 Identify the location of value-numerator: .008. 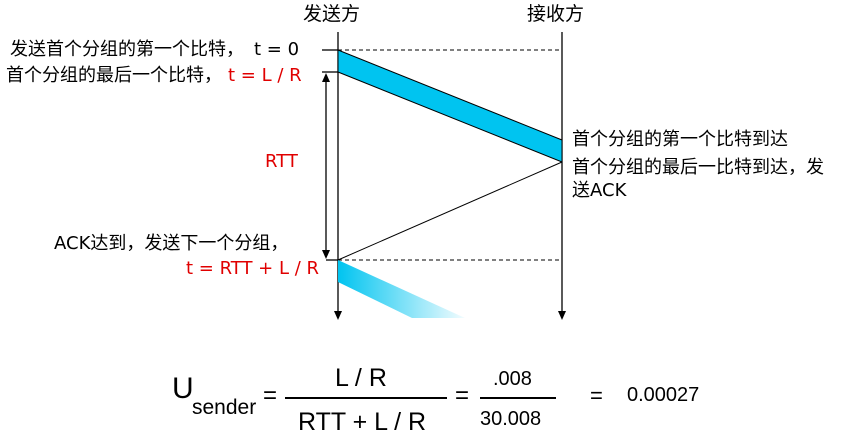
(512, 379).